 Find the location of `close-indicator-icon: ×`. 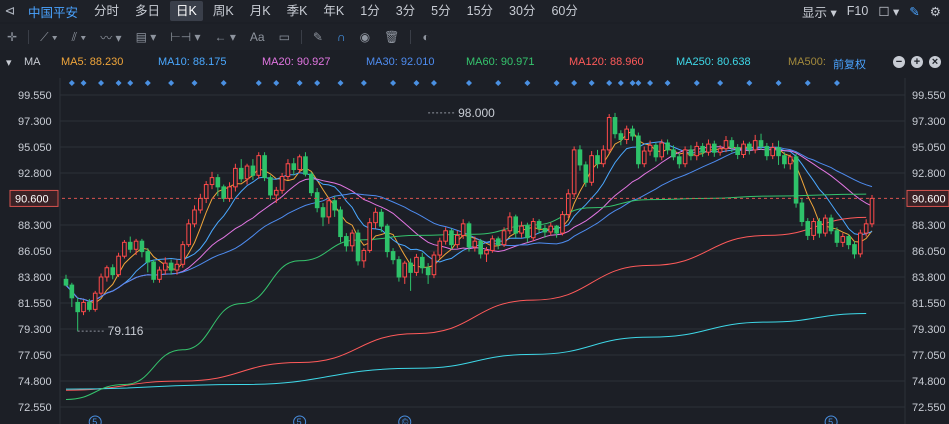

close-indicator-icon: × is located at coordinates (935, 62).